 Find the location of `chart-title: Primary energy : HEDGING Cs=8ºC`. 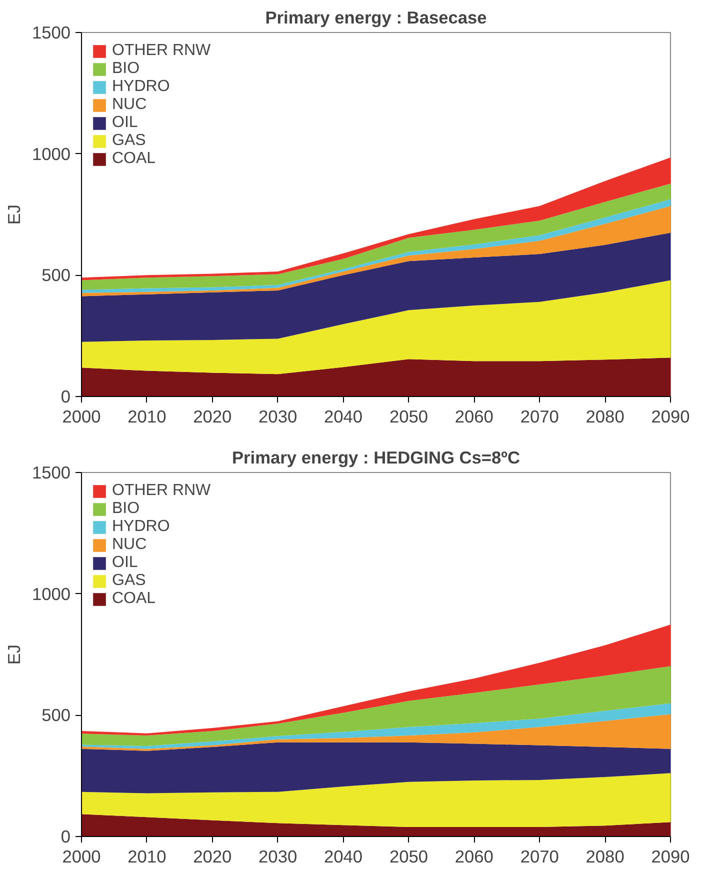

chart-title: Primary energy : HEDGING Cs=8ºC is located at coordinates (376, 458).